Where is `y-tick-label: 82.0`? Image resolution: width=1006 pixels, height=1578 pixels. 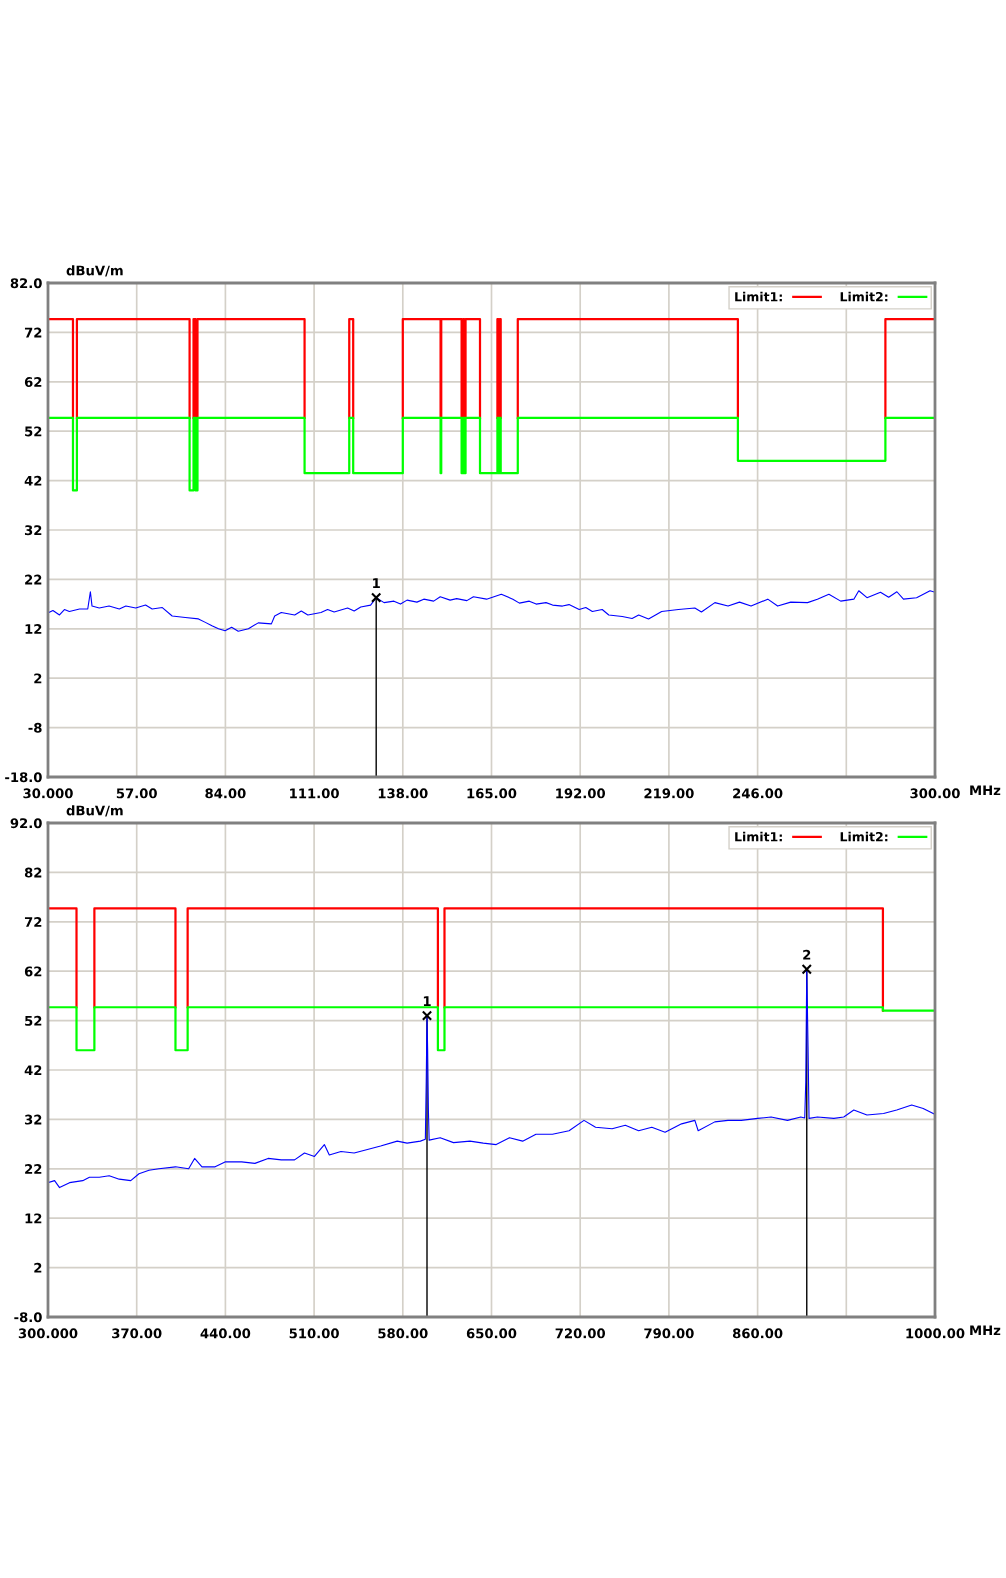 y-tick-label: 82.0 is located at coordinates (26, 283).